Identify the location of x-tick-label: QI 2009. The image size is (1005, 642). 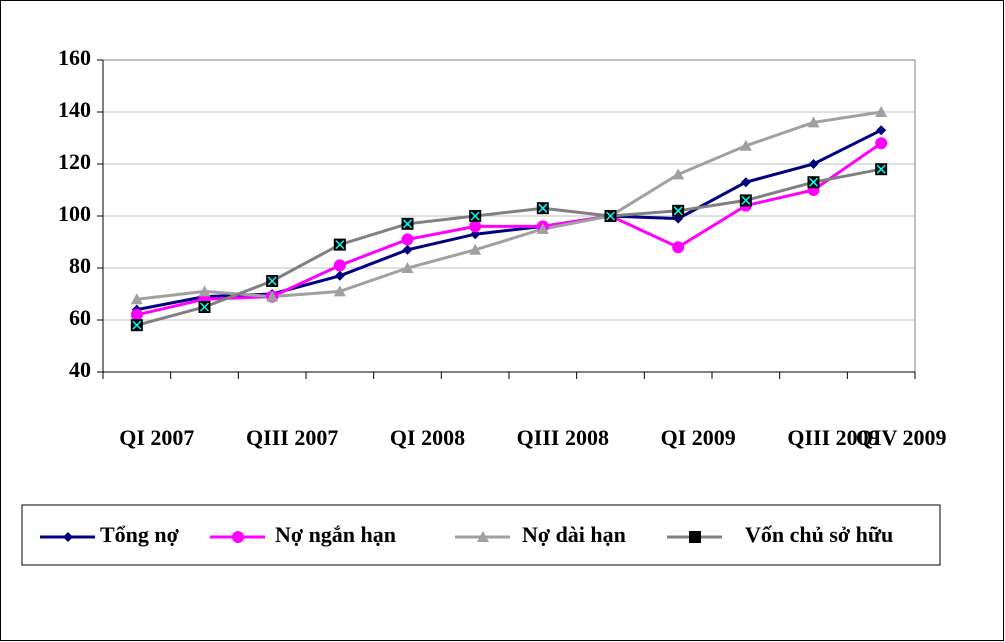
(698, 437).